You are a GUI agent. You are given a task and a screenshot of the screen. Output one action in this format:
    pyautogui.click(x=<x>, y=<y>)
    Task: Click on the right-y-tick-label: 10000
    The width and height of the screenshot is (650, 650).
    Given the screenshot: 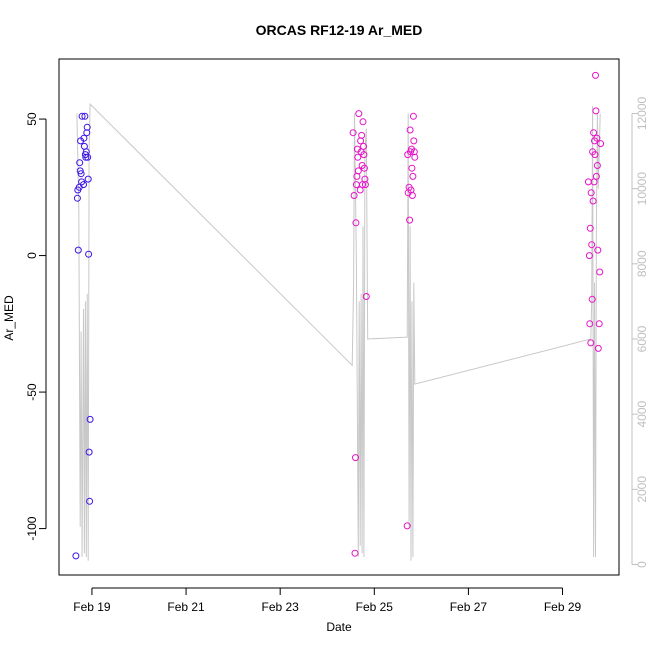 What is the action you would take?
    pyautogui.click(x=642, y=189)
    